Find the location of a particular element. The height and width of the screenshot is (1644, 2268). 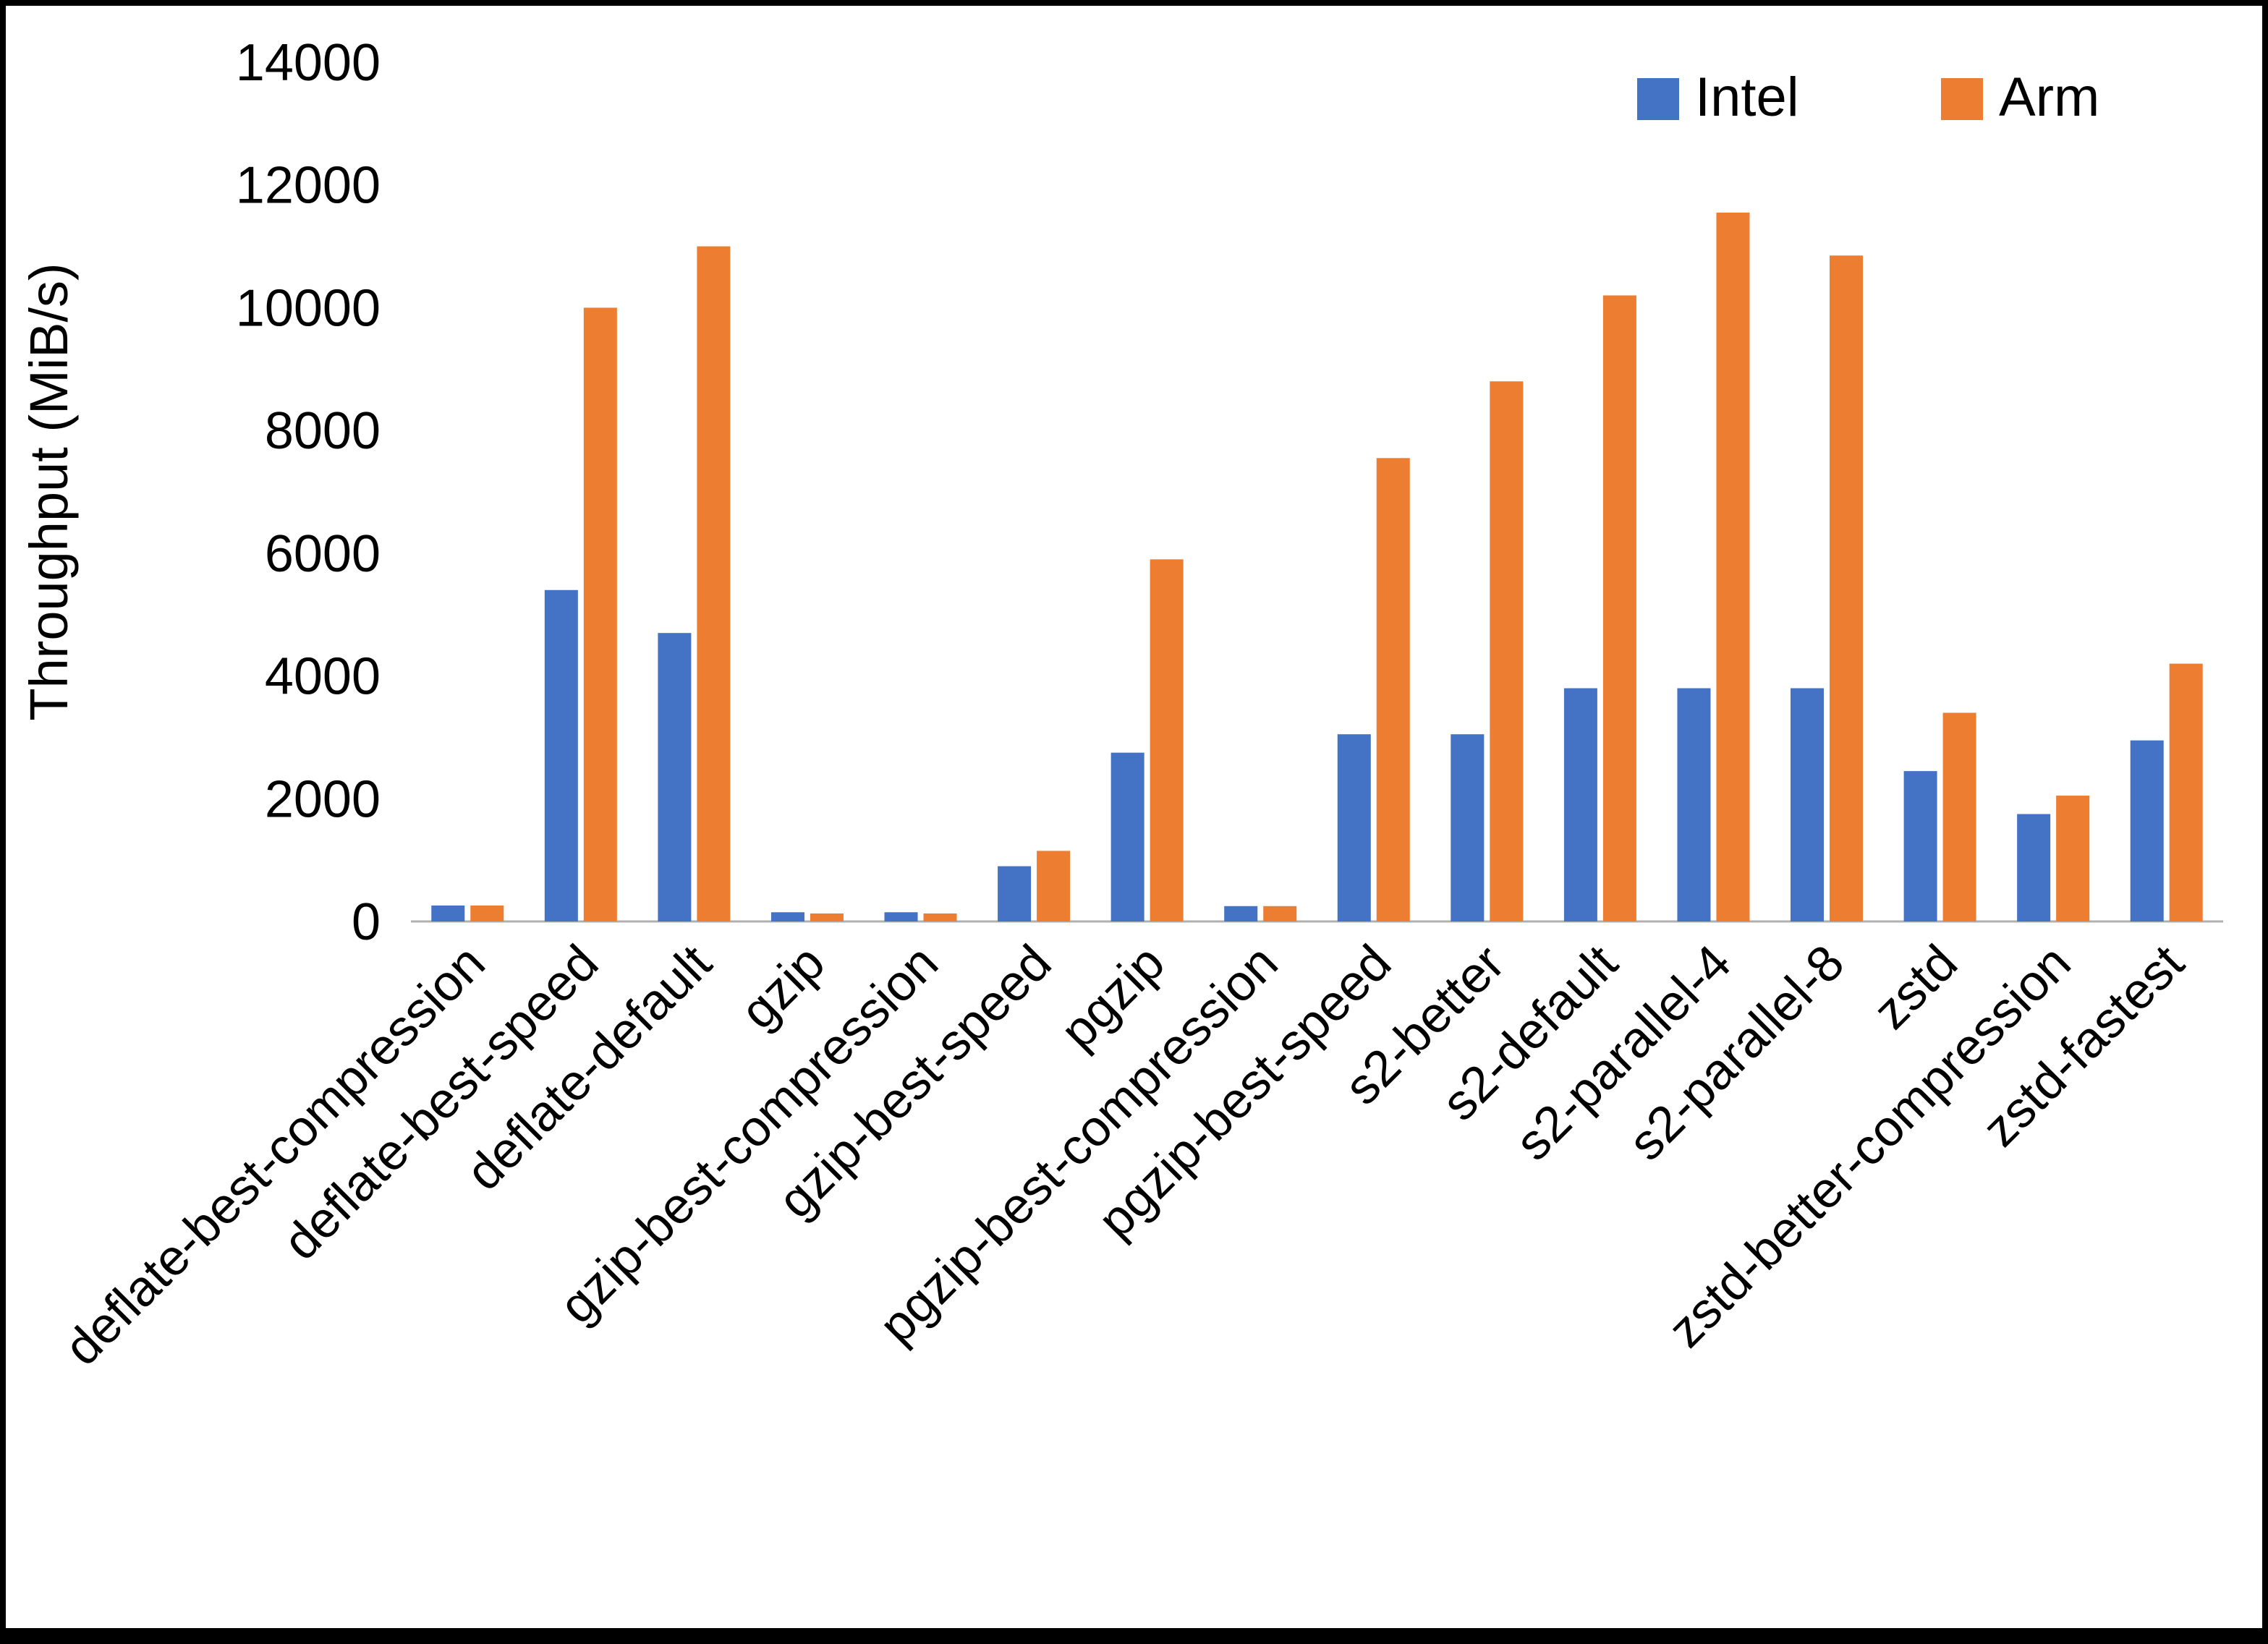

bar-arm-s2-default is located at coordinates (1619, 608).